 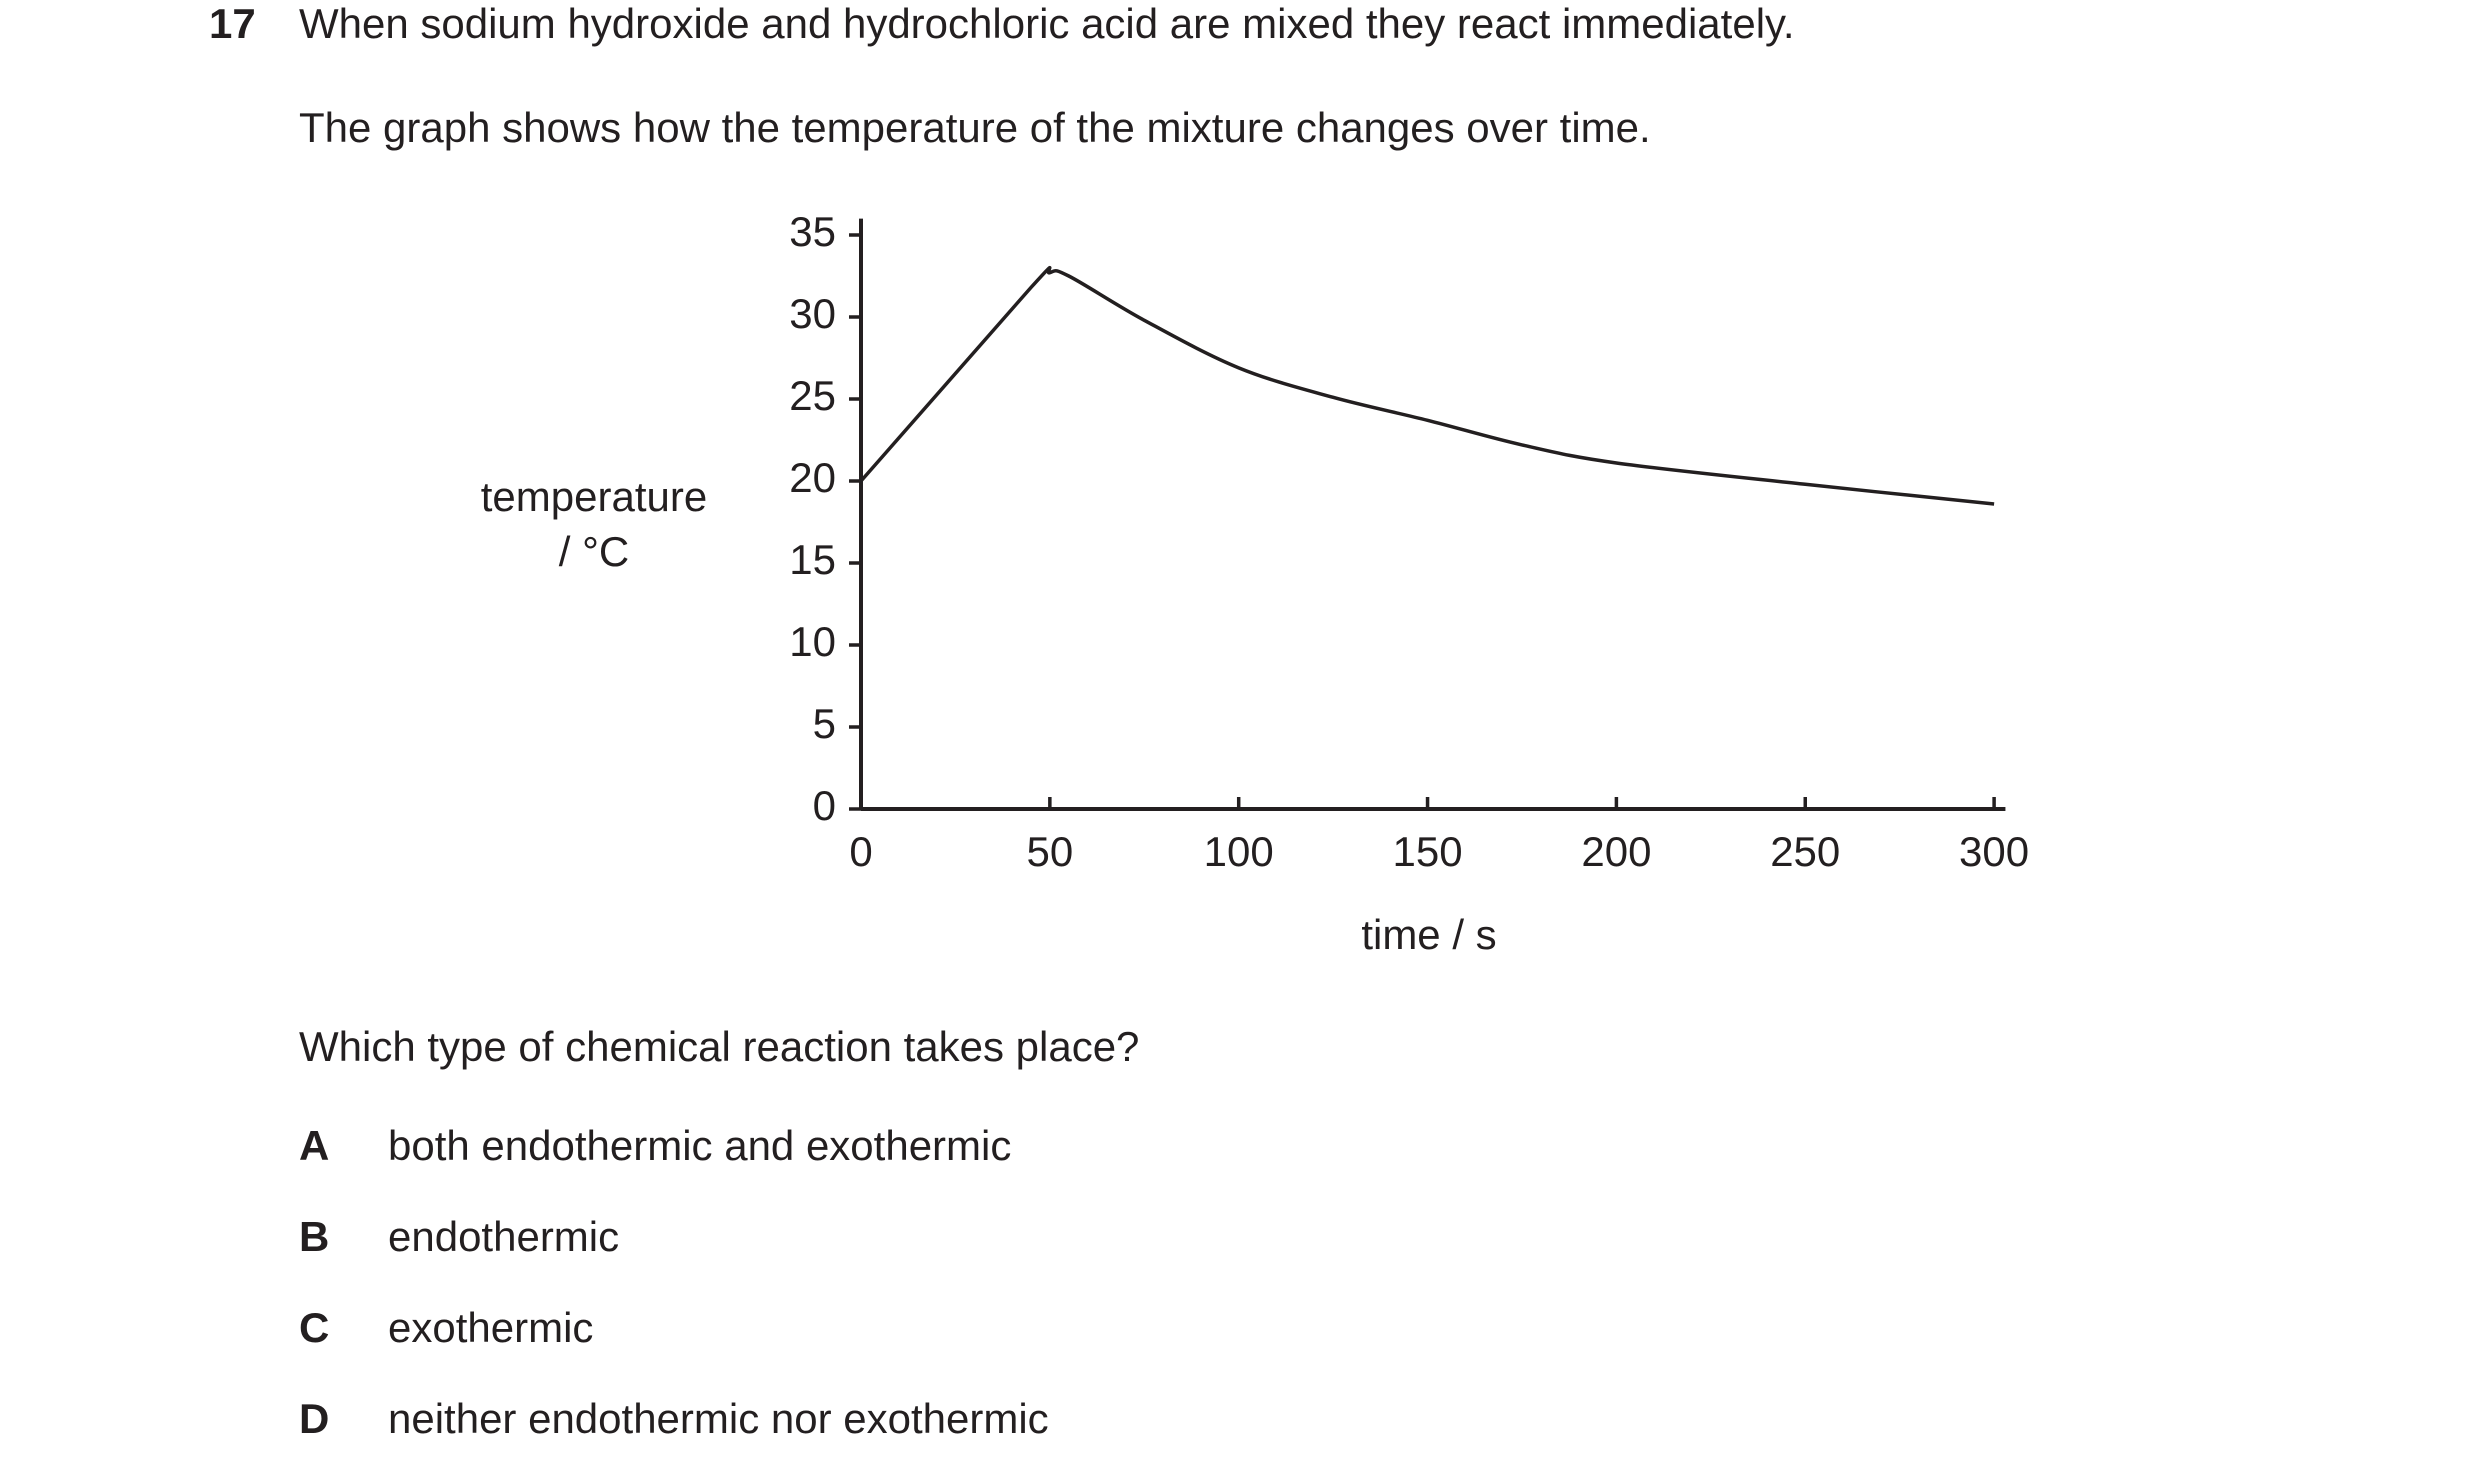 I want to click on x-tick-label: 100, so click(x=1239, y=851).